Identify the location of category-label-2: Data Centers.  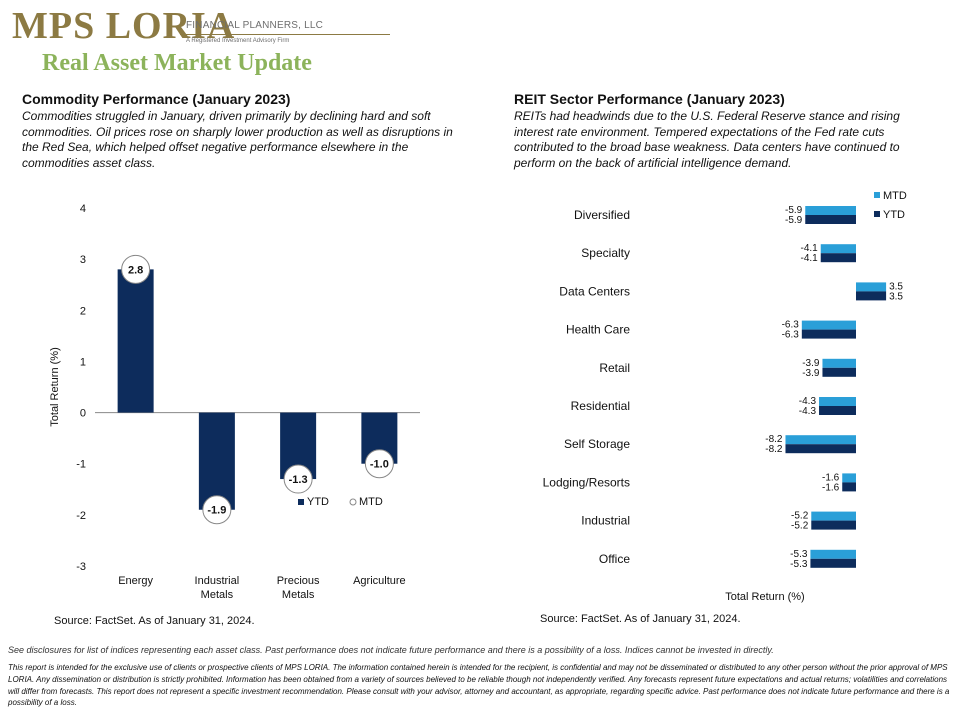
(594, 291).